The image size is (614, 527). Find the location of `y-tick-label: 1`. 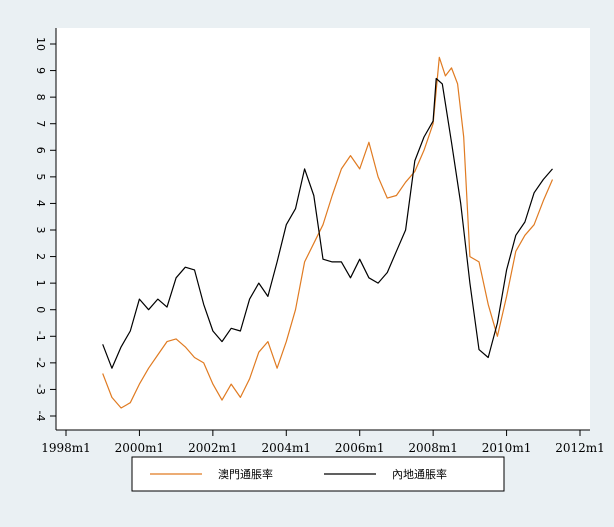

y-tick-label: 1 is located at coordinates (40, 283).